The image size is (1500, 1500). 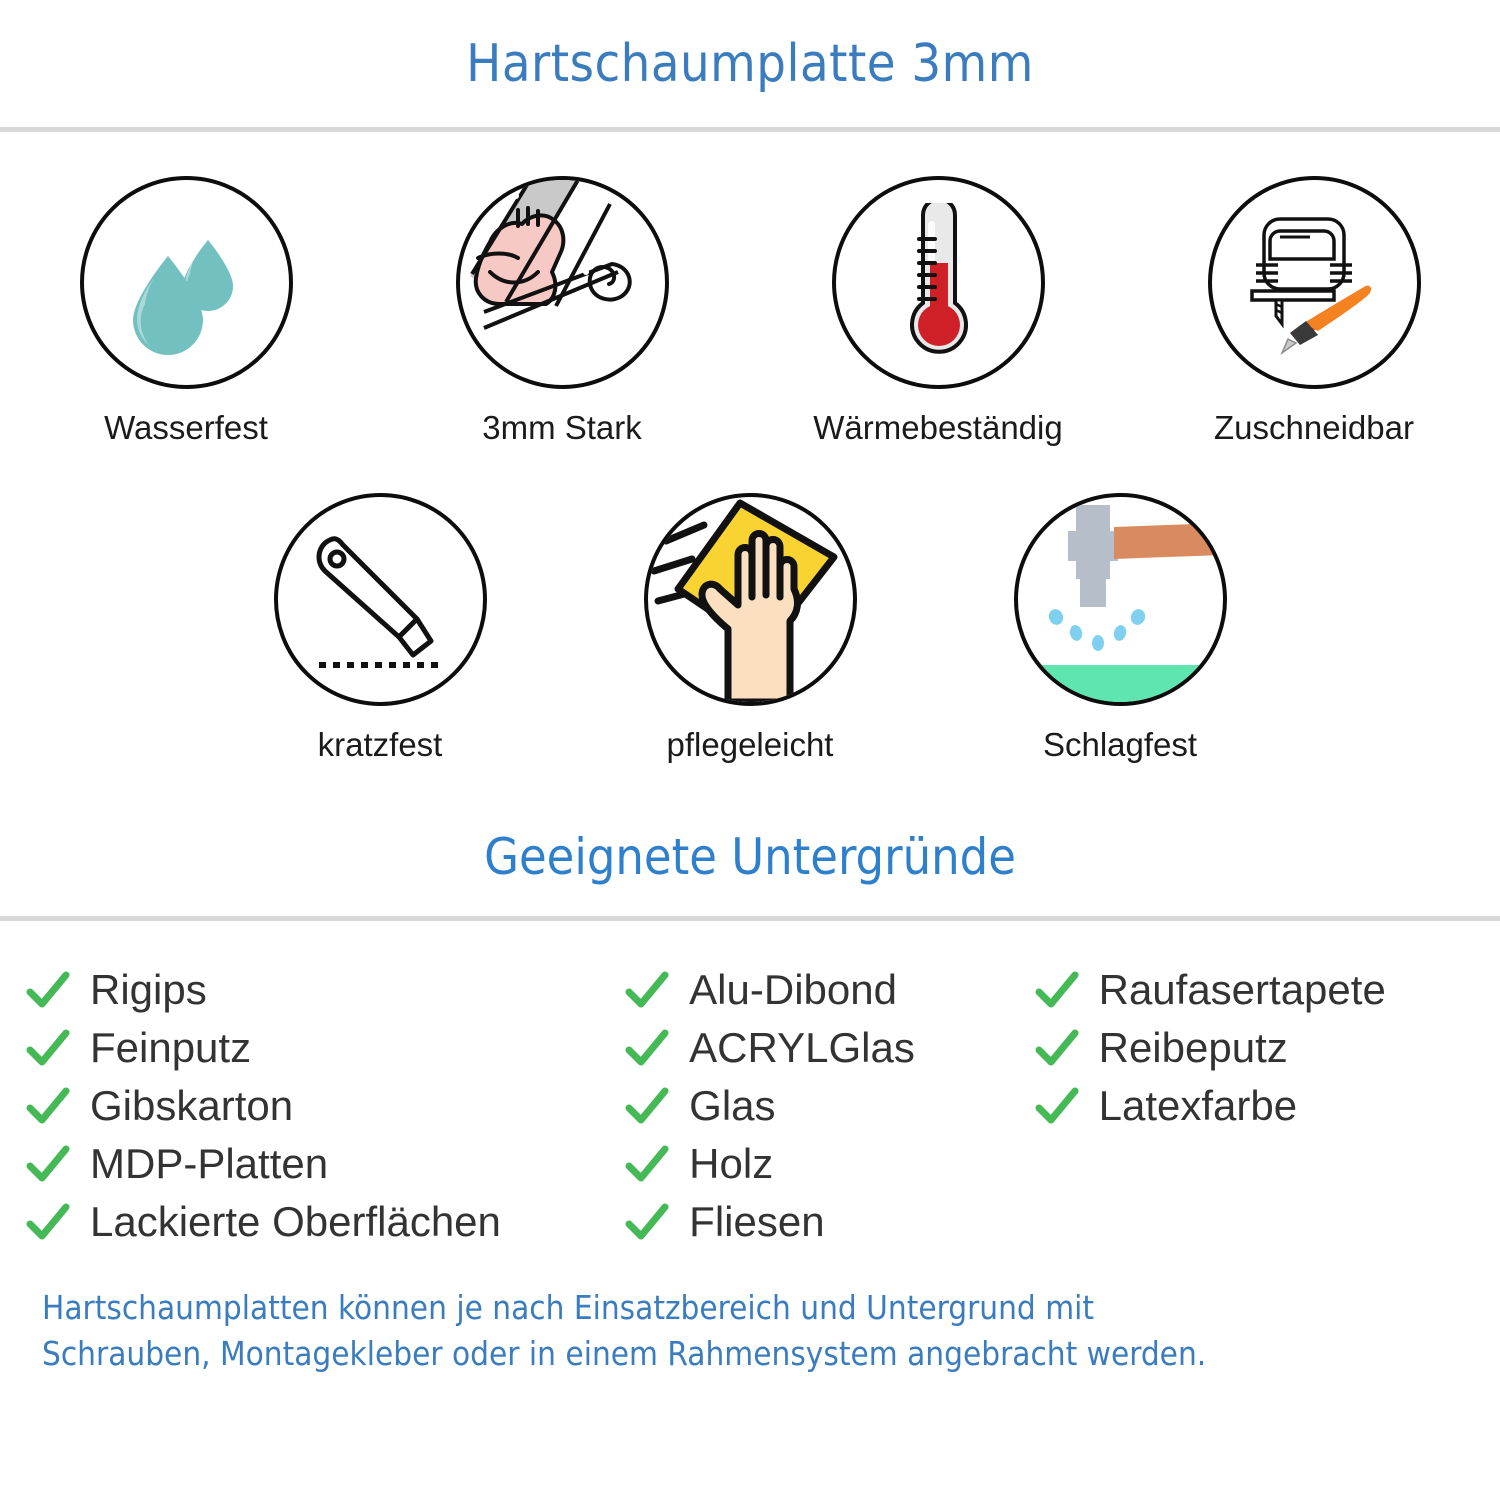 What do you see at coordinates (1198, 1106) in the screenshot?
I see `list-item-label: Latexfarbe` at bounding box center [1198, 1106].